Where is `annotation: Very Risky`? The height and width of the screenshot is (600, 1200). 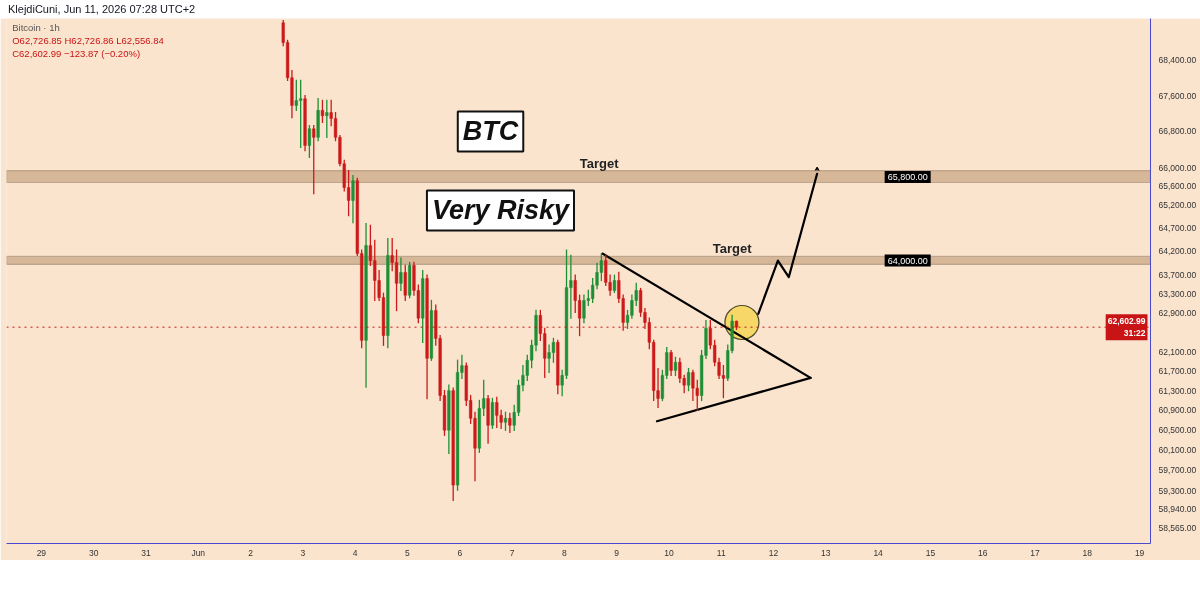
annotation: Very Risky is located at coordinates (501, 210).